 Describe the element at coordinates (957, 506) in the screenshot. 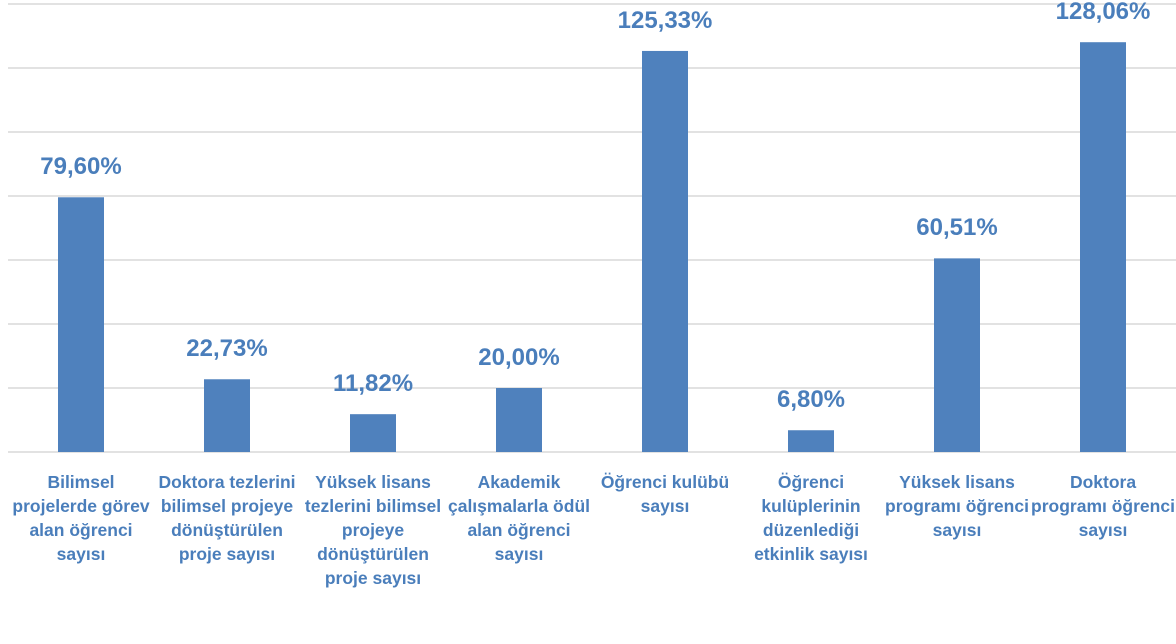

I see `x-tick-label: Yüksek lisans programı öğrenci sayısı` at that location.